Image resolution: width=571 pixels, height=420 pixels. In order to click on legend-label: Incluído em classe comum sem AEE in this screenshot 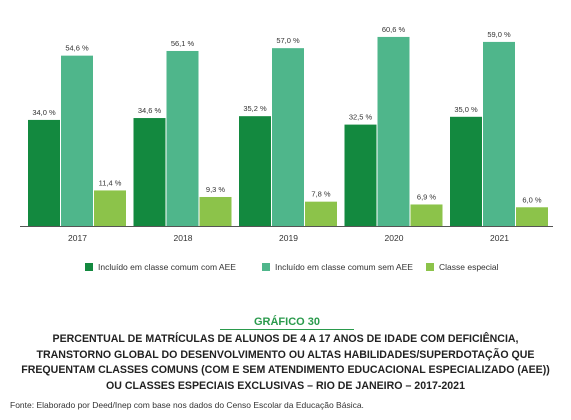, I will do `click(344, 267)`.